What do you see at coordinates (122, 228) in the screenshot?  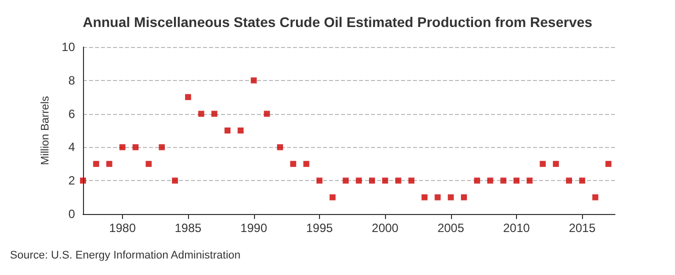 I see `x-tick-label: 1980` at bounding box center [122, 228].